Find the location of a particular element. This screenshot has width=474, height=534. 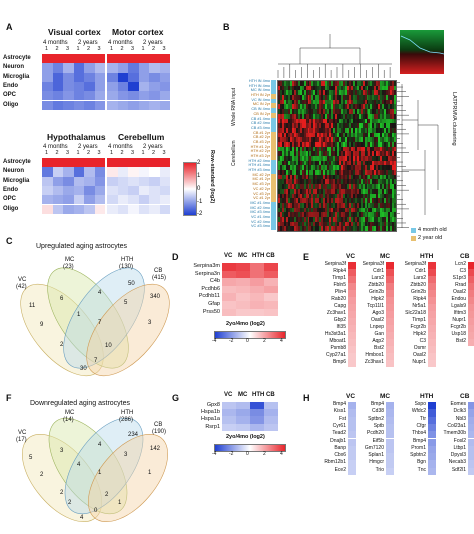

gene-label: Oasl2 is located at coordinates (459, 292).